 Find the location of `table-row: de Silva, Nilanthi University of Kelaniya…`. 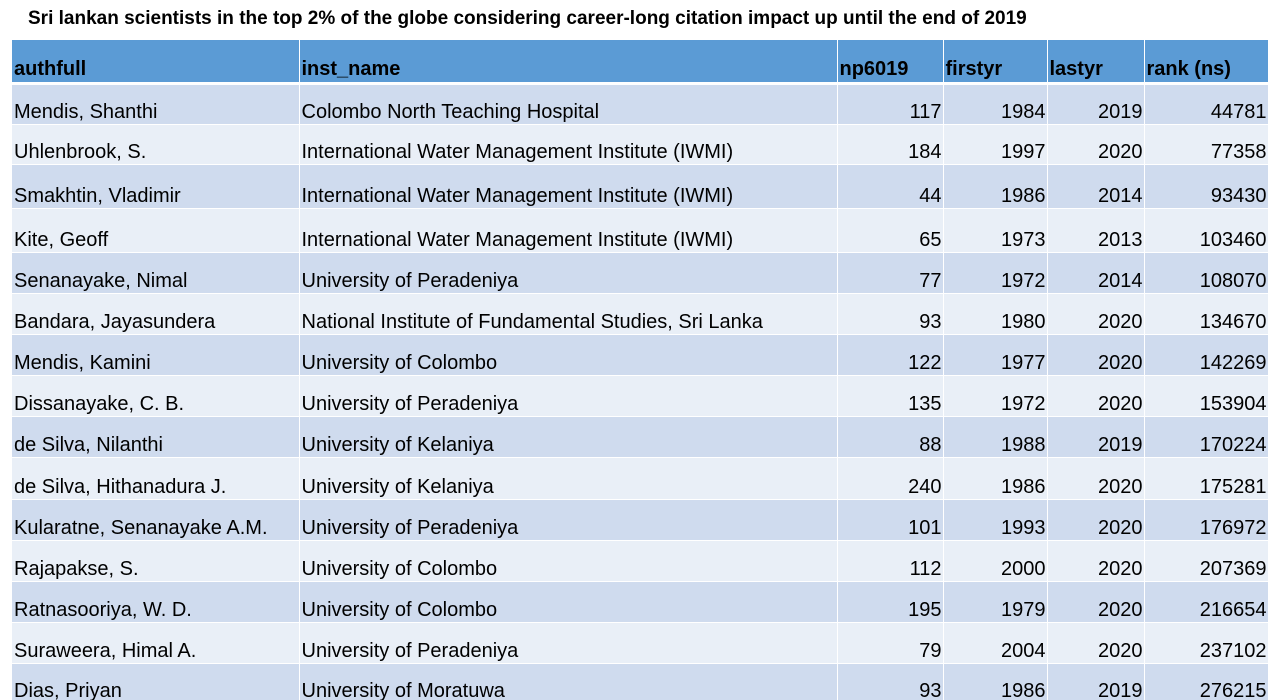

table-row: de Silva, Nilanthi University of Kelaniya… is located at coordinates (640, 437).